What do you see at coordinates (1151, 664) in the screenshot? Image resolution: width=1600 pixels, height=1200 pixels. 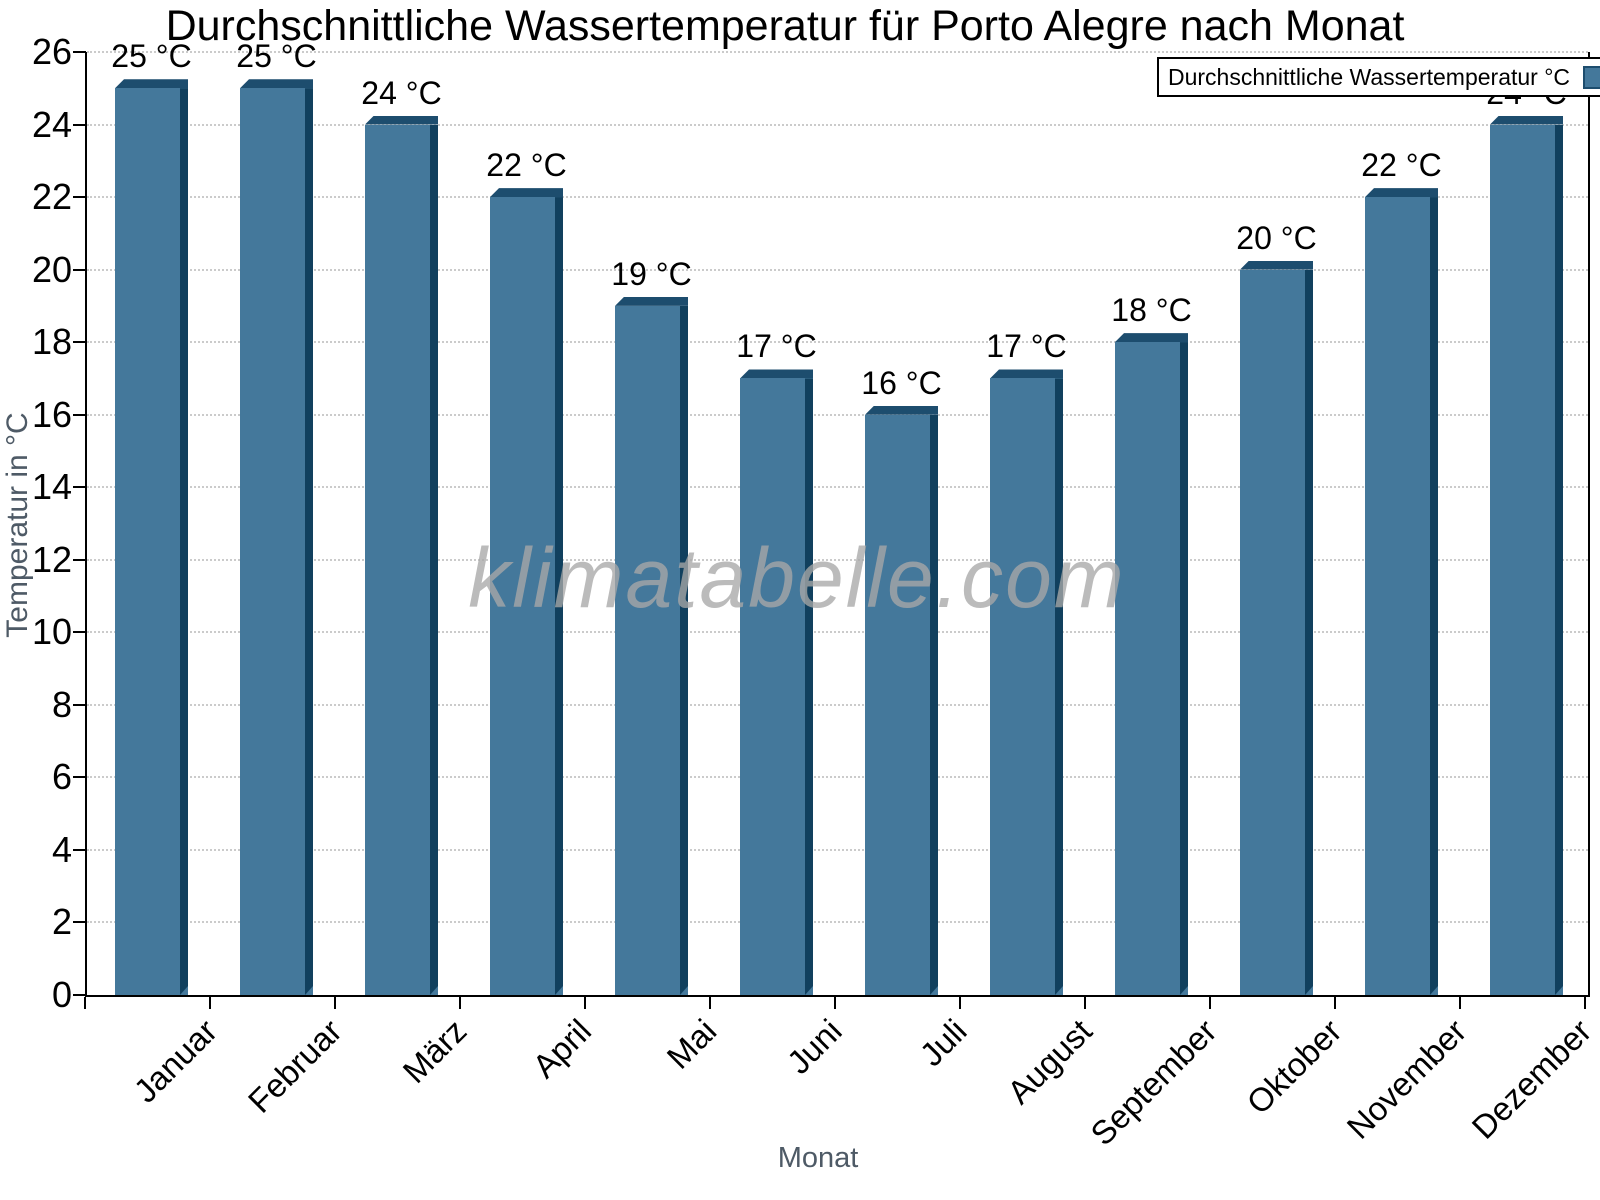 I see `bar-september` at bounding box center [1151, 664].